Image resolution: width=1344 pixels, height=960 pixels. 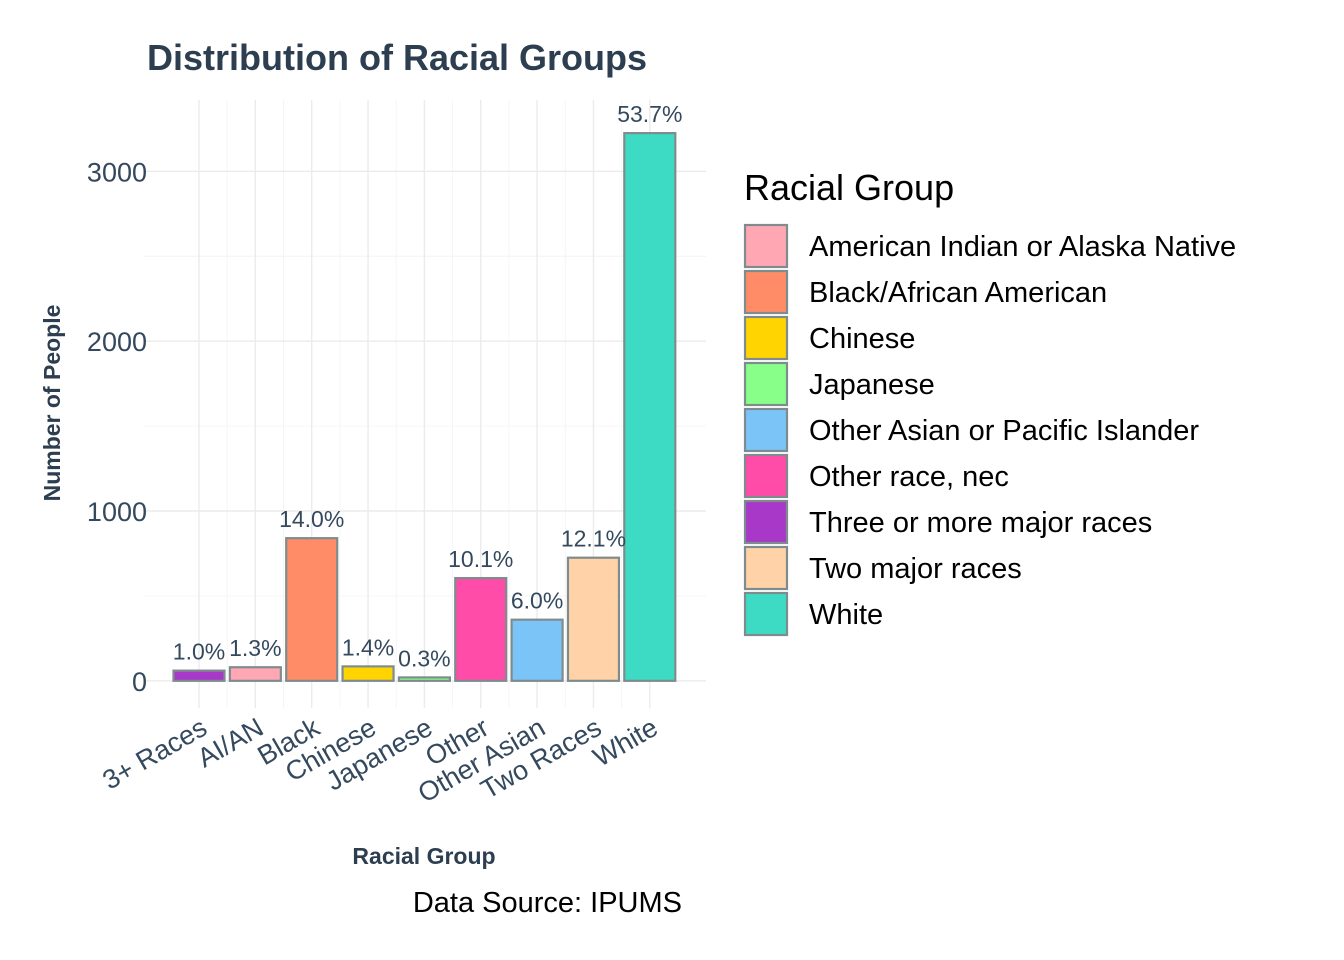 What do you see at coordinates (915, 569) in the screenshot?
I see `legend-item-label: Two major races` at bounding box center [915, 569].